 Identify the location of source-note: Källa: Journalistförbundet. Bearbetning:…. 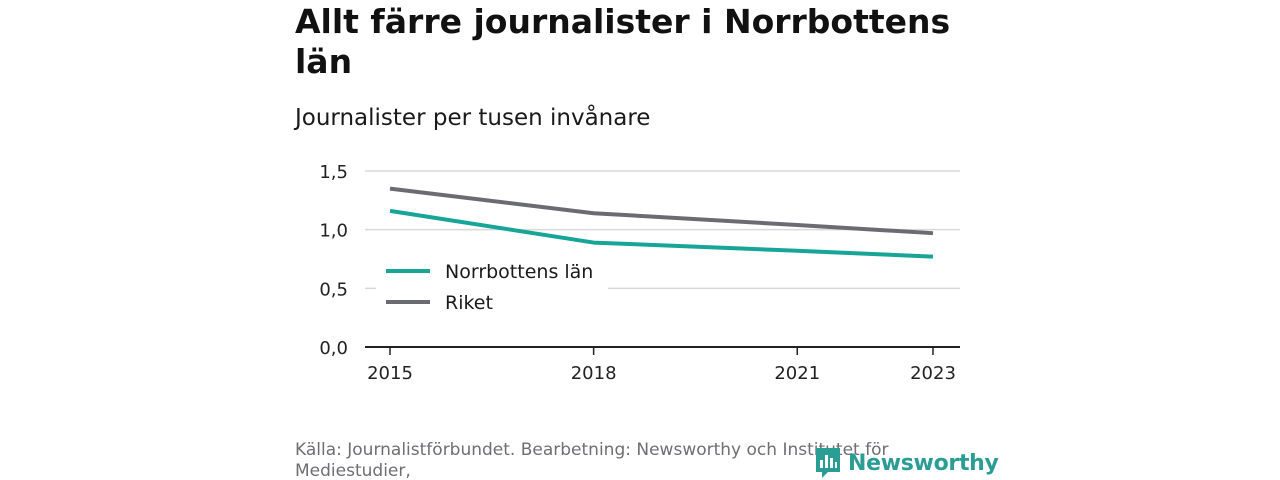
(592, 460).